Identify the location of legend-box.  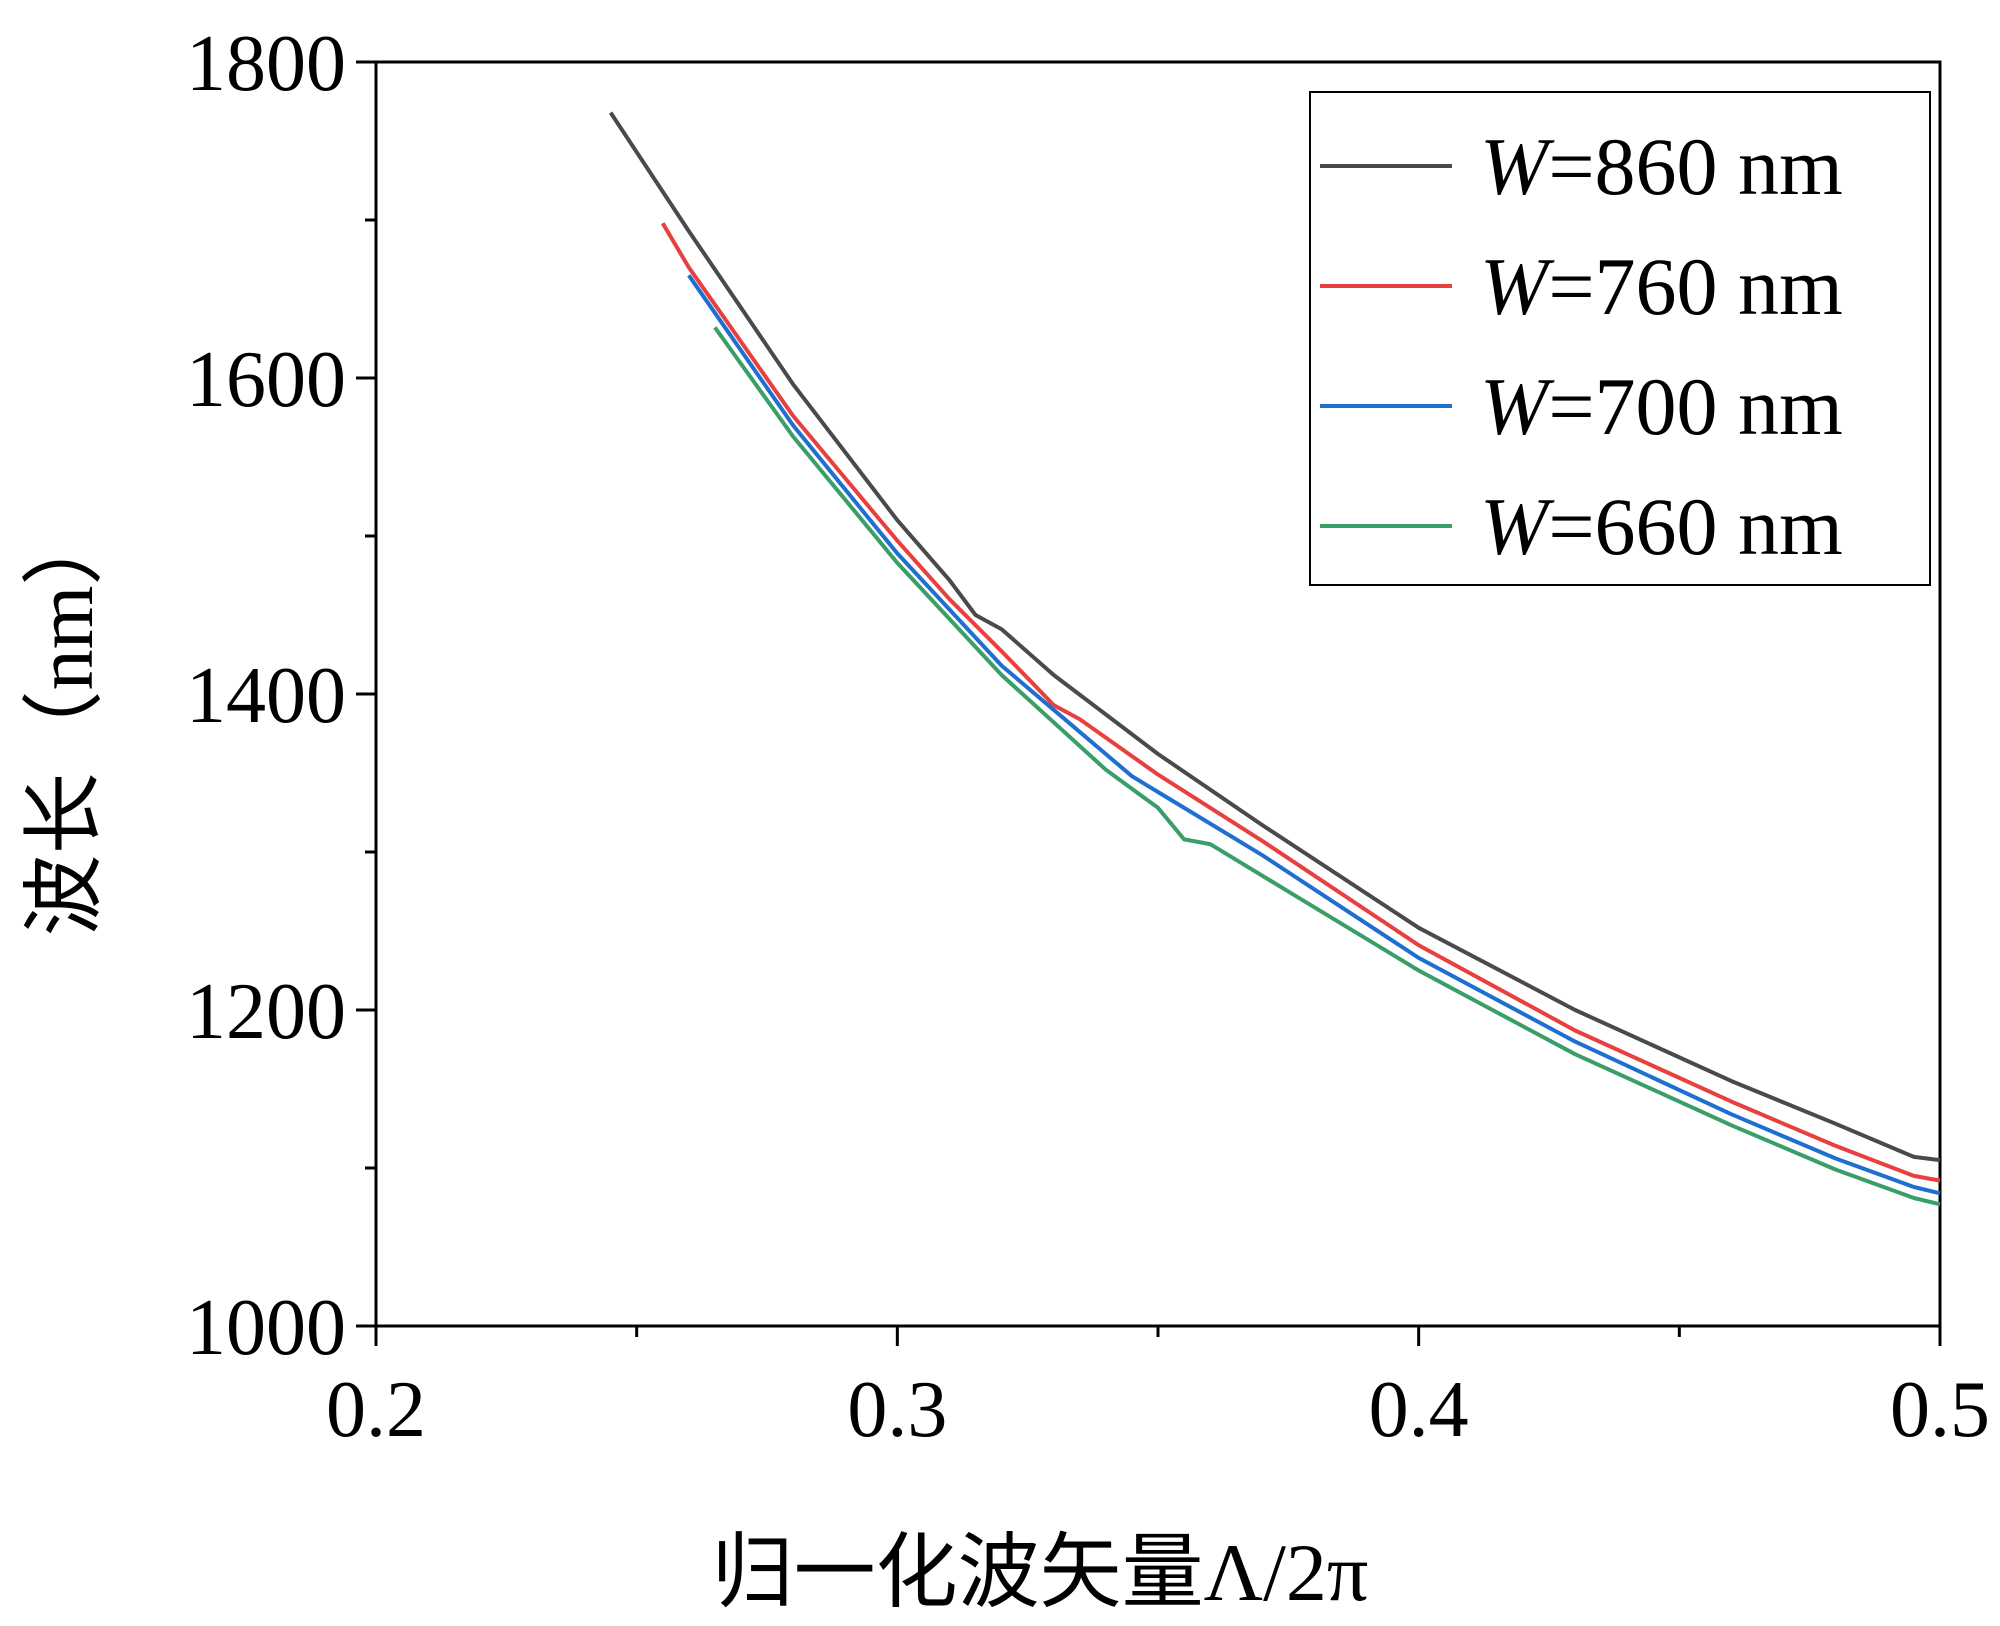
(1620, 338).